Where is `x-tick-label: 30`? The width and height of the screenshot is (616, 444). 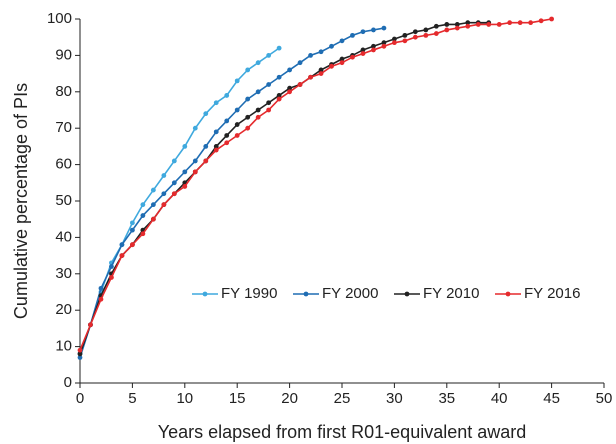
x-tick-label: 30 is located at coordinates (394, 398).